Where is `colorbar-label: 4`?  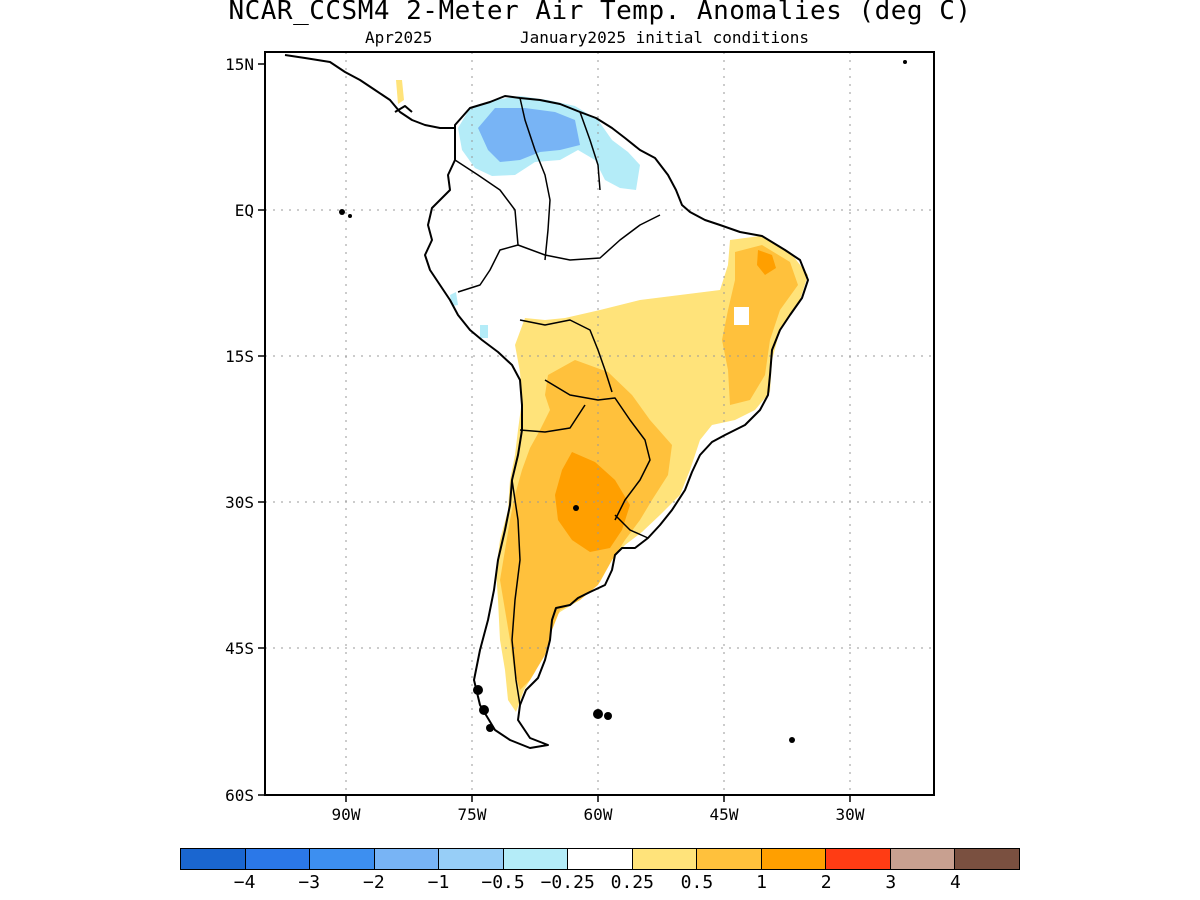 colorbar-label: 4 is located at coordinates (955, 882).